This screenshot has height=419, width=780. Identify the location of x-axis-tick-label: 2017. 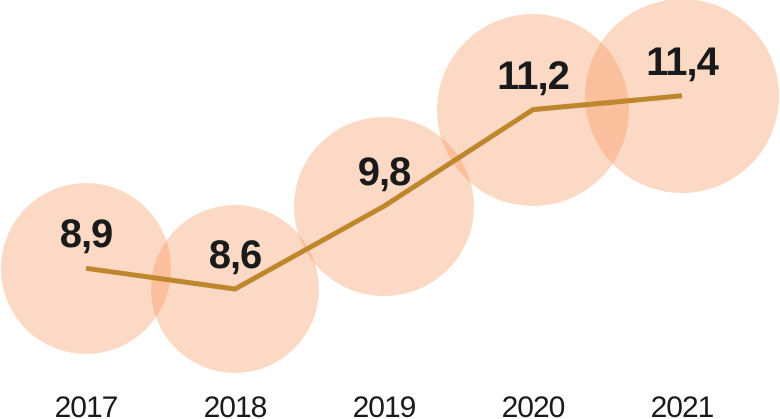
(86, 405).